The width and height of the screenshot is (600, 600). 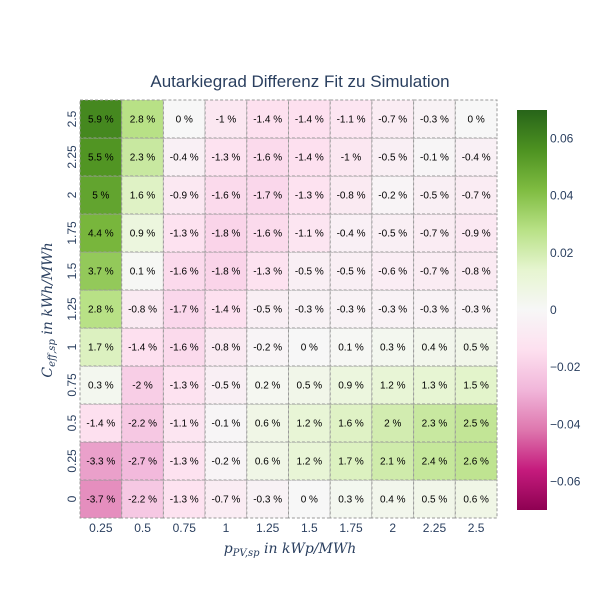 What do you see at coordinates (309, 234) in the screenshot?
I see `heatmap-cell-label: -1.1 %` at bounding box center [309, 234].